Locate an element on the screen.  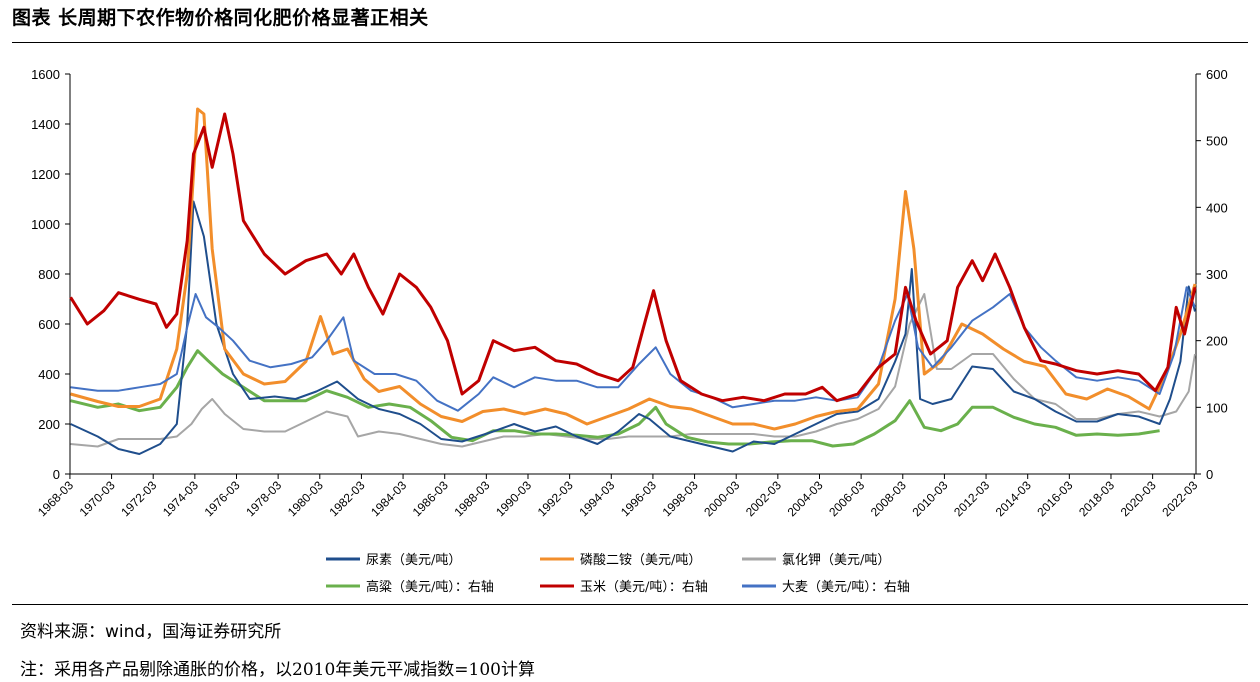
title-divider is located at coordinates (630, 42).